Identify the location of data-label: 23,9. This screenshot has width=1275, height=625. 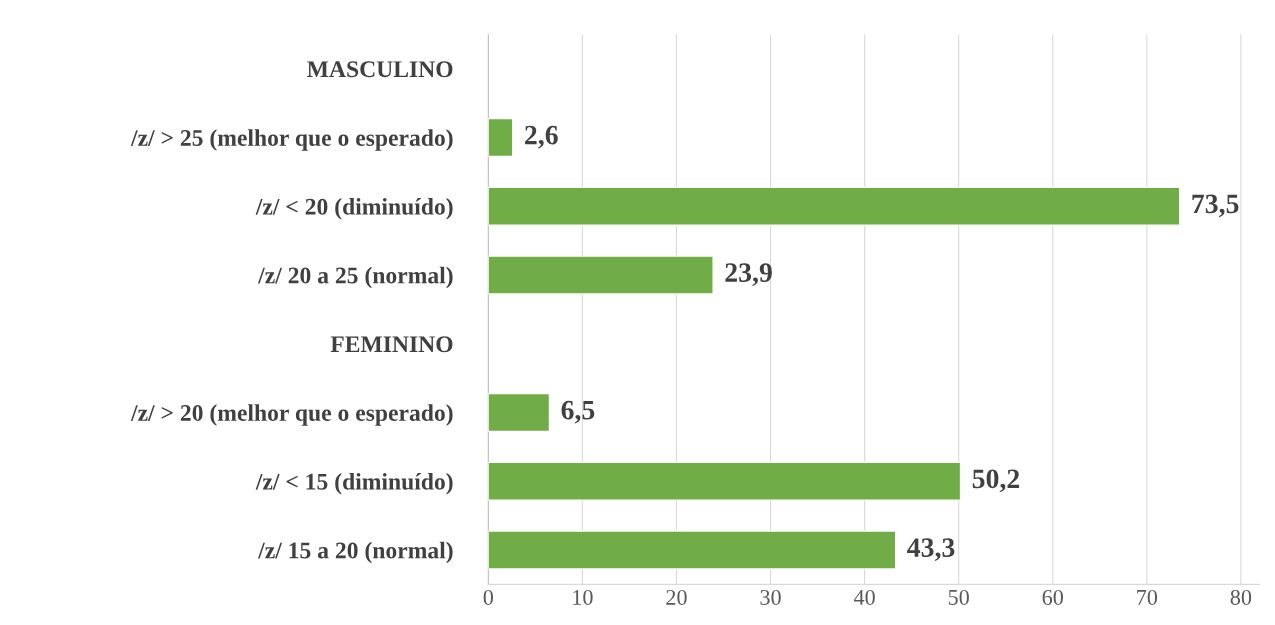
(748, 274).